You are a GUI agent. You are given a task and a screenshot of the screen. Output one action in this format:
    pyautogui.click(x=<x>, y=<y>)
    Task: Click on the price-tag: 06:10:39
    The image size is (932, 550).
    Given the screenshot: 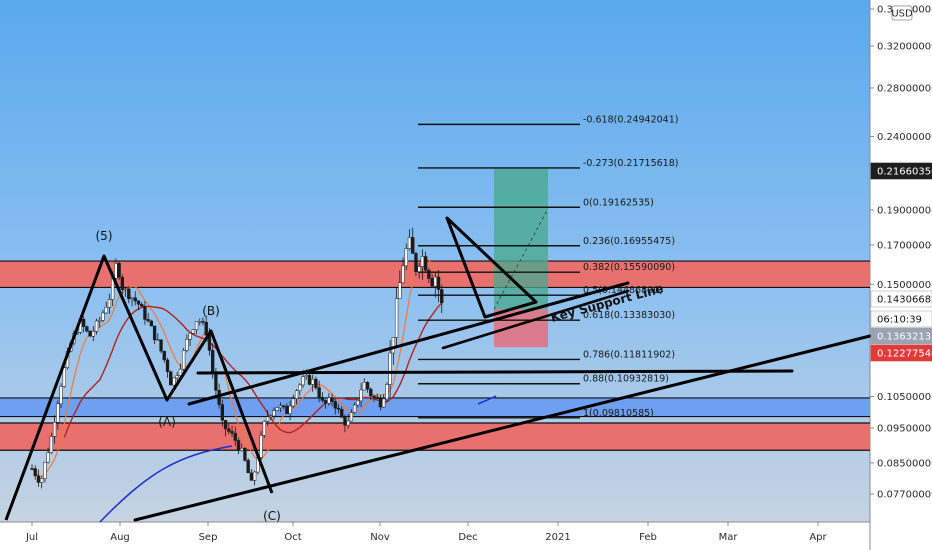 What is the action you would take?
    pyautogui.click(x=901, y=319)
    